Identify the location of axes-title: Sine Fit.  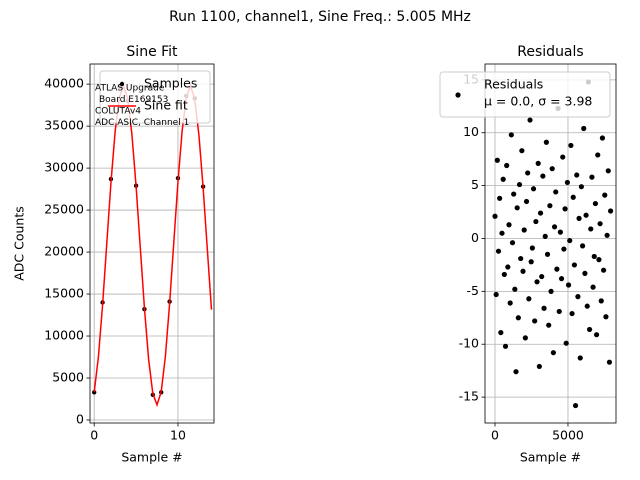
(152, 52).